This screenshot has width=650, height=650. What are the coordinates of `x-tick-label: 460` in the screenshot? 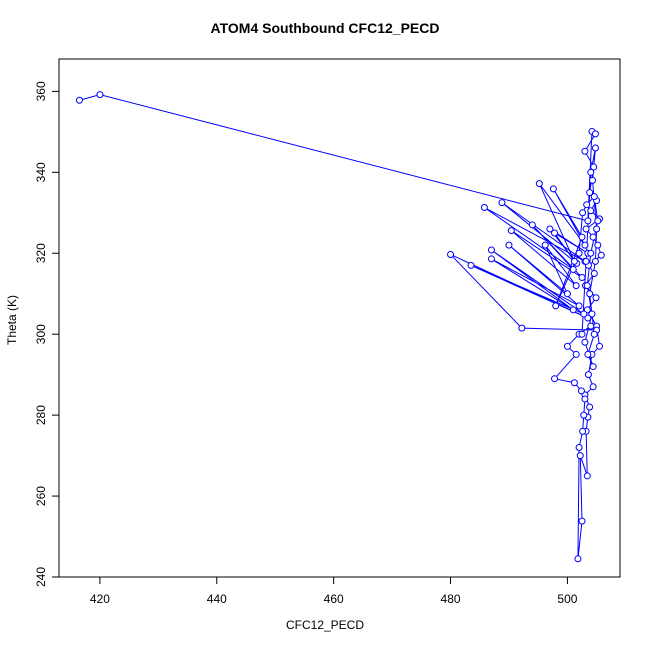 It's located at (334, 599).